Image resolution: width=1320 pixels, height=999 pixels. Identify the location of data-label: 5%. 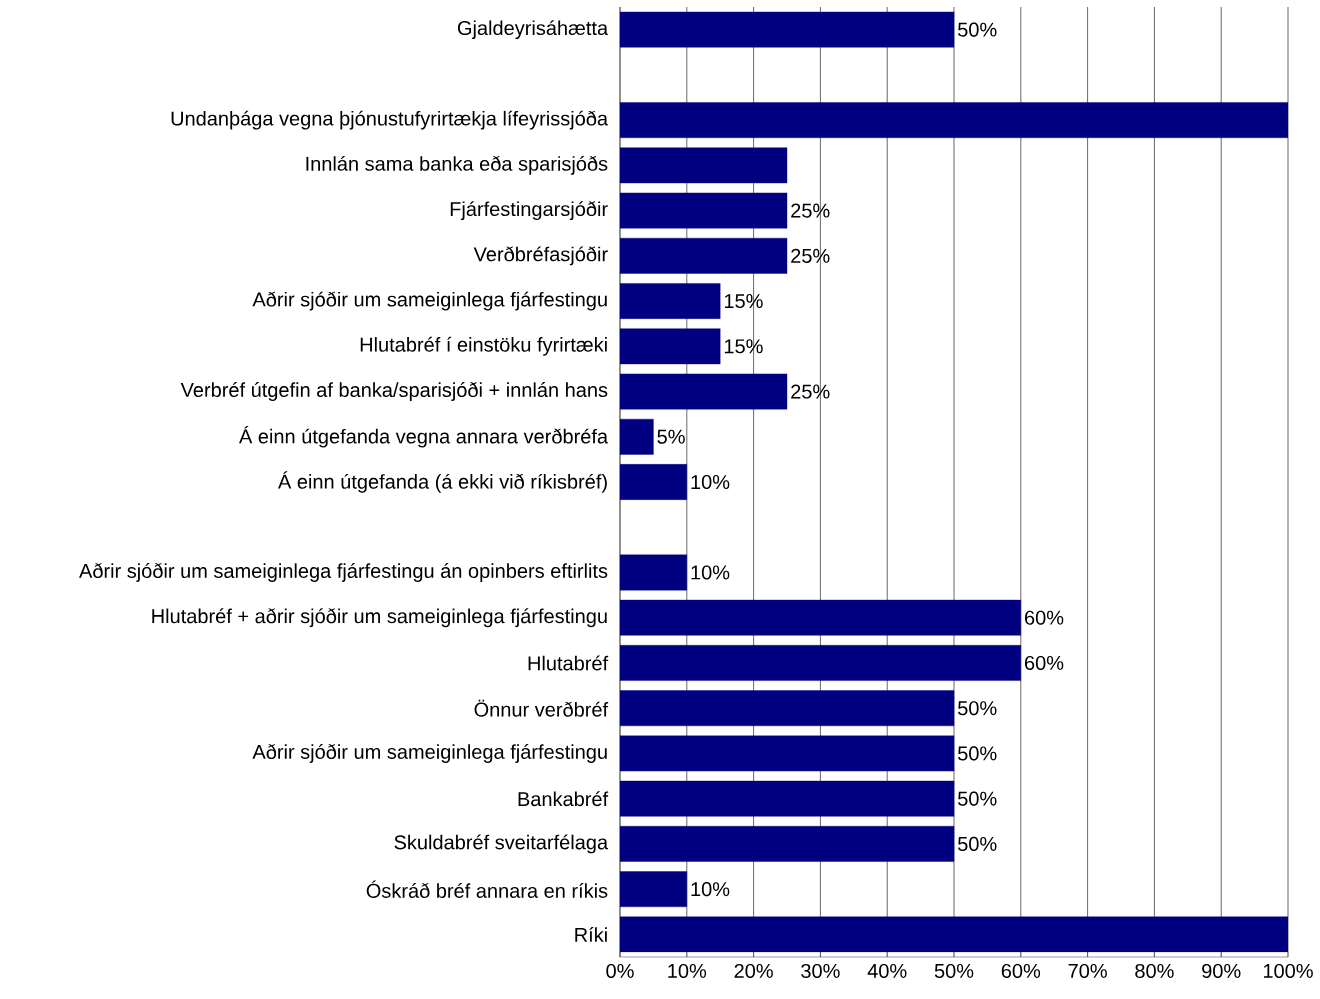
(671, 436).